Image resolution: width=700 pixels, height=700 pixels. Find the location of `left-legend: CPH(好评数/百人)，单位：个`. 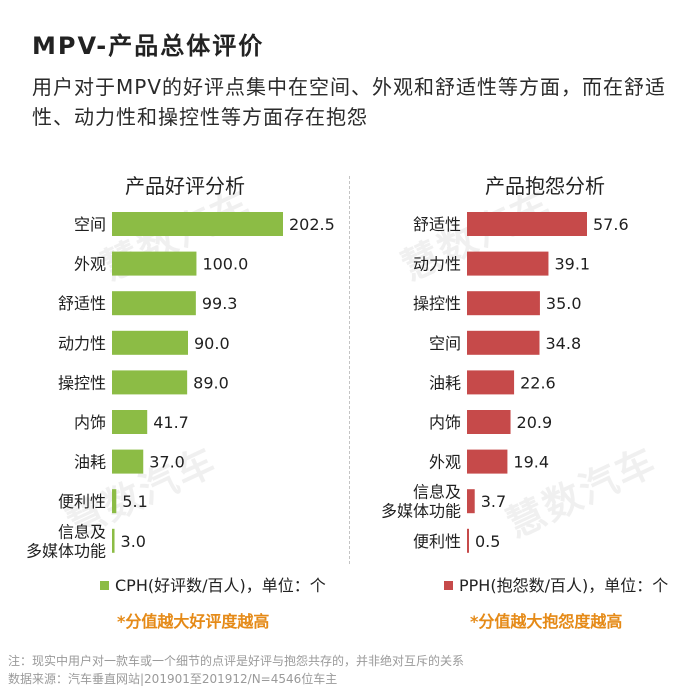

left-legend: CPH(好评数/百人)，单位：个 is located at coordinates (213, 584).